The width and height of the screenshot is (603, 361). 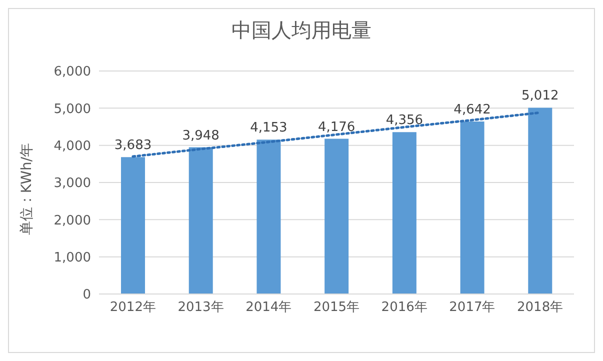 What do you see at coordinates (72, 72) in the screenshot?
I see `y-tick-label: 6,000` at bounding box center [72, 72].